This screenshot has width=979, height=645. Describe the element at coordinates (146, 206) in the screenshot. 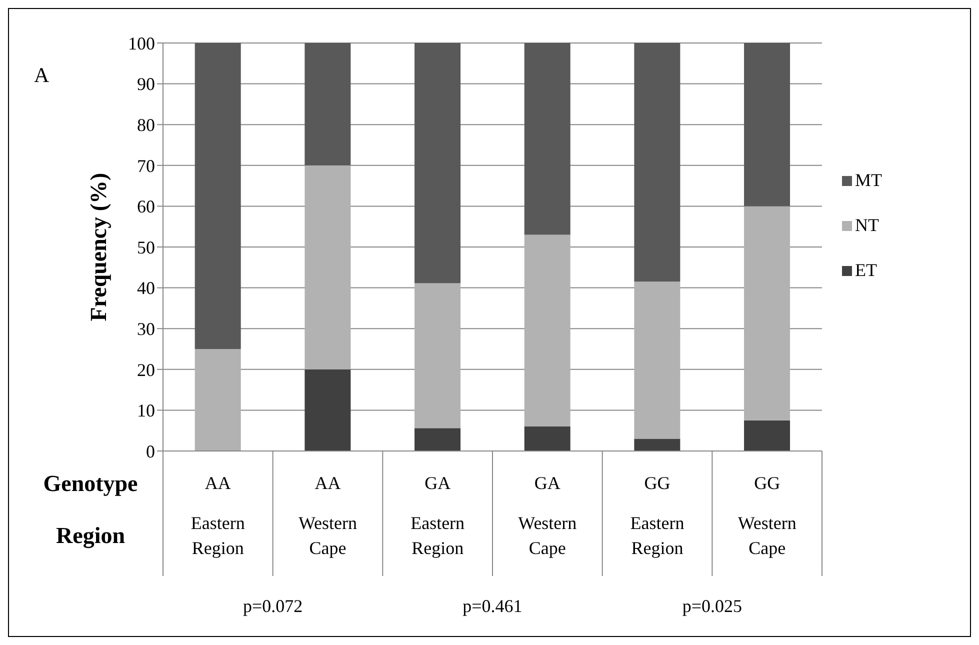

I see `y-tick-label: 60` at that location.